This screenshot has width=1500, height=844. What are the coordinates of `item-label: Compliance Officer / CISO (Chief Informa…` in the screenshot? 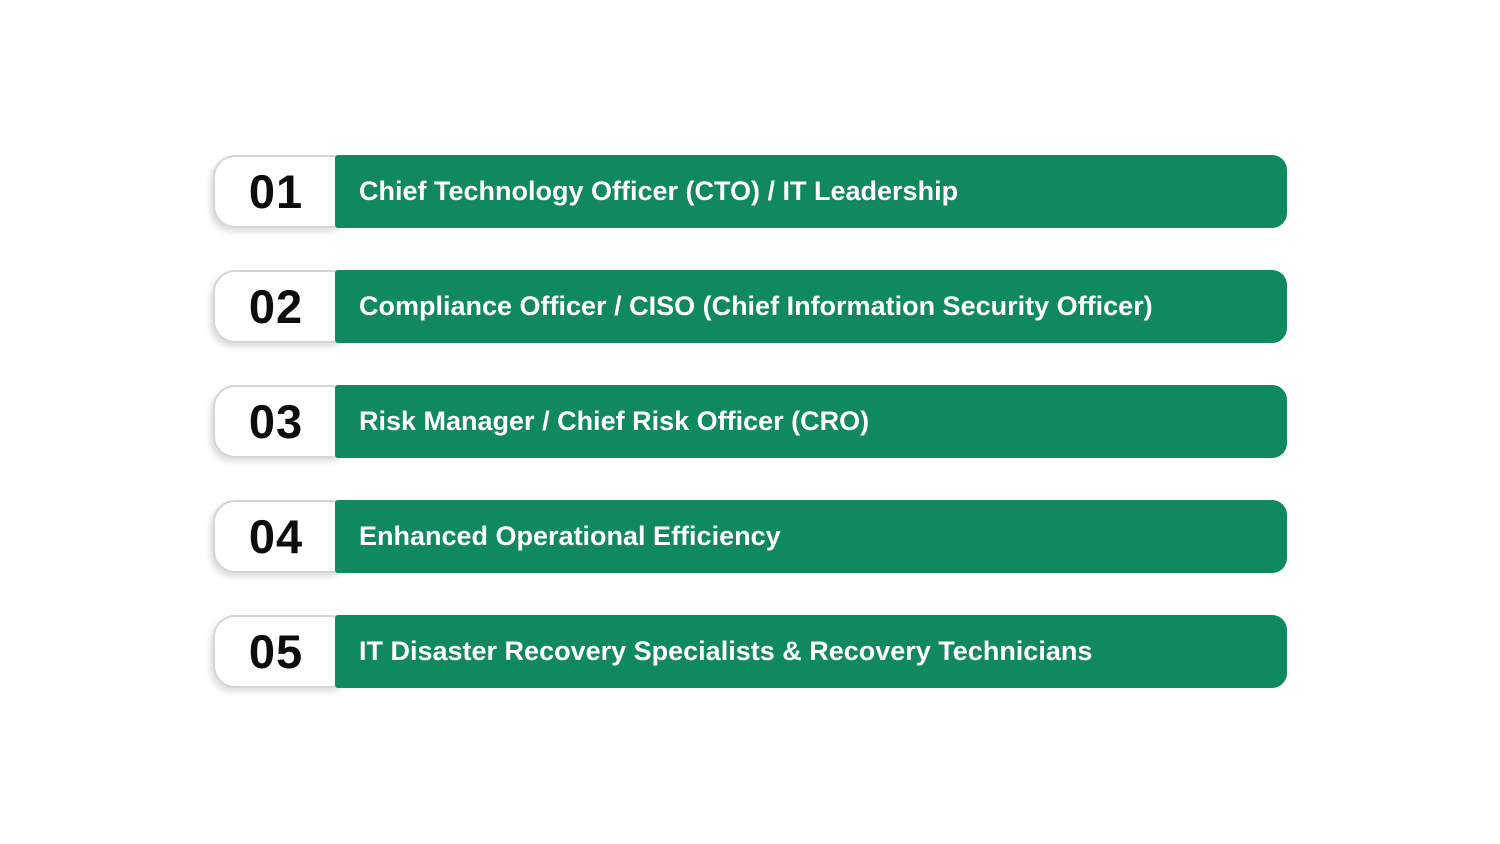 It's located at (756, 305).